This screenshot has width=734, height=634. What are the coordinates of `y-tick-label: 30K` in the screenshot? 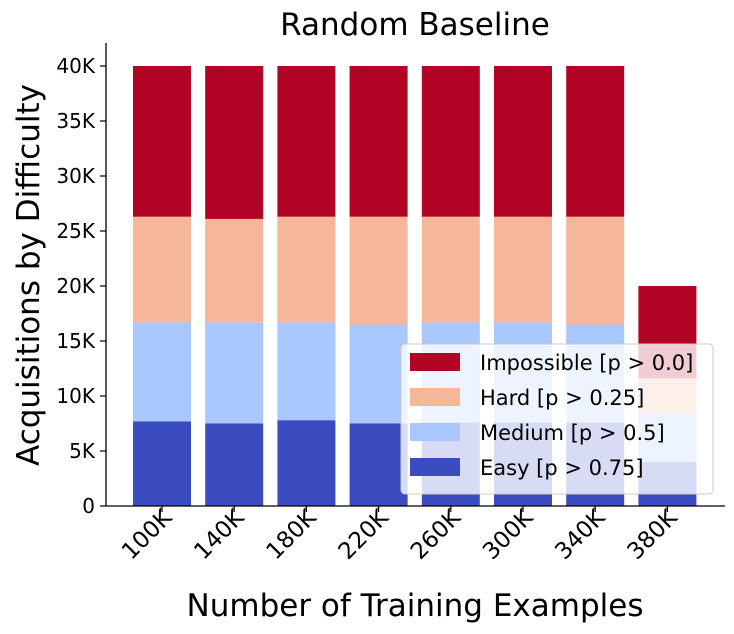 It's located at (75, 176).